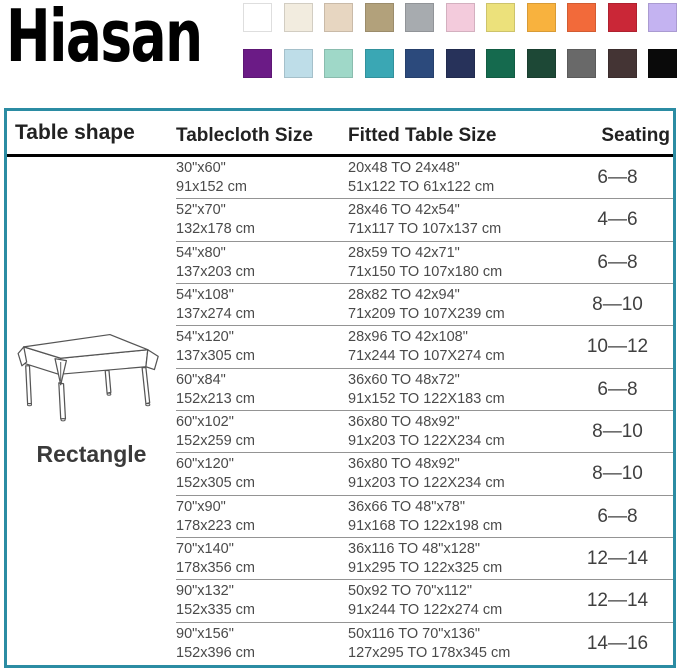 The image size is (679, 672). Describe the element at coordinates (404, 295) in the screenshot. I see `fitted-inches: 28x82 TO 42x94"` at that location.